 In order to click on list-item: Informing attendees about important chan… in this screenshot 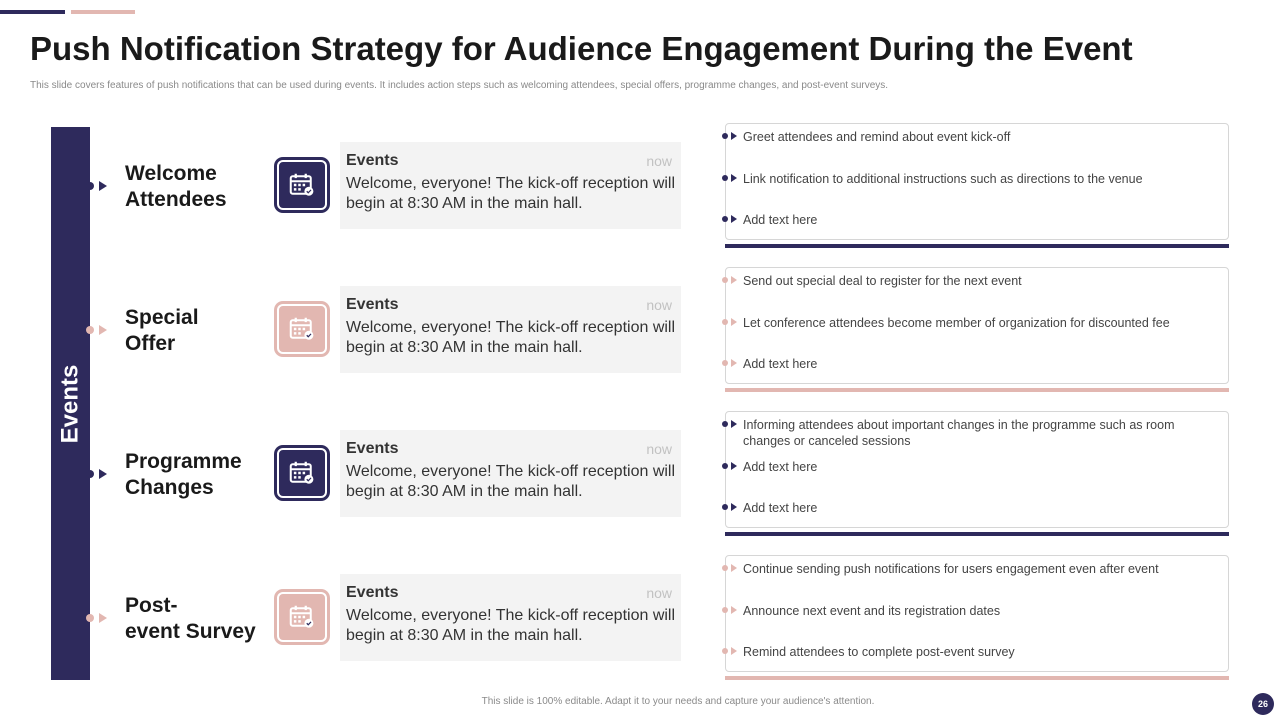, I will do `click(967, 433)`.